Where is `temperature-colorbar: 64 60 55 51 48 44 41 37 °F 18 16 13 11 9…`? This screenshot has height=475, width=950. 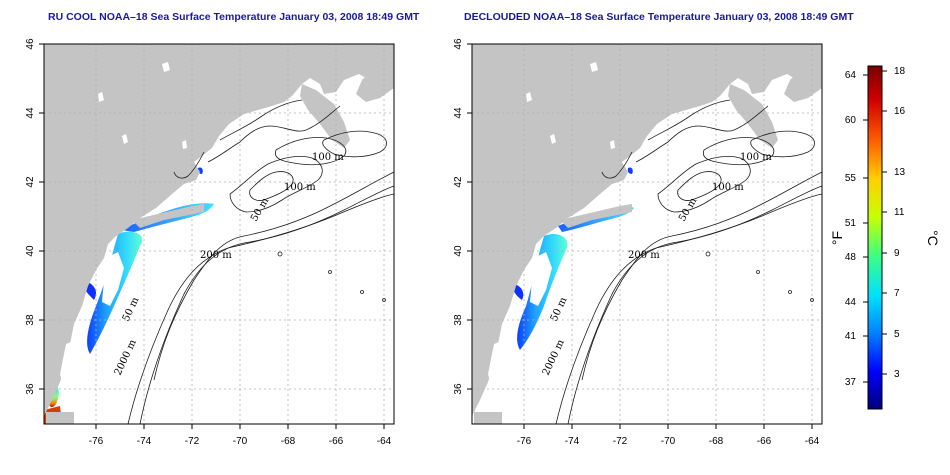 temperature-colorbar: 64 60 55 51 48 44 41 37 °F 18 16 13 11 9… is located at coordinates (885, 237).